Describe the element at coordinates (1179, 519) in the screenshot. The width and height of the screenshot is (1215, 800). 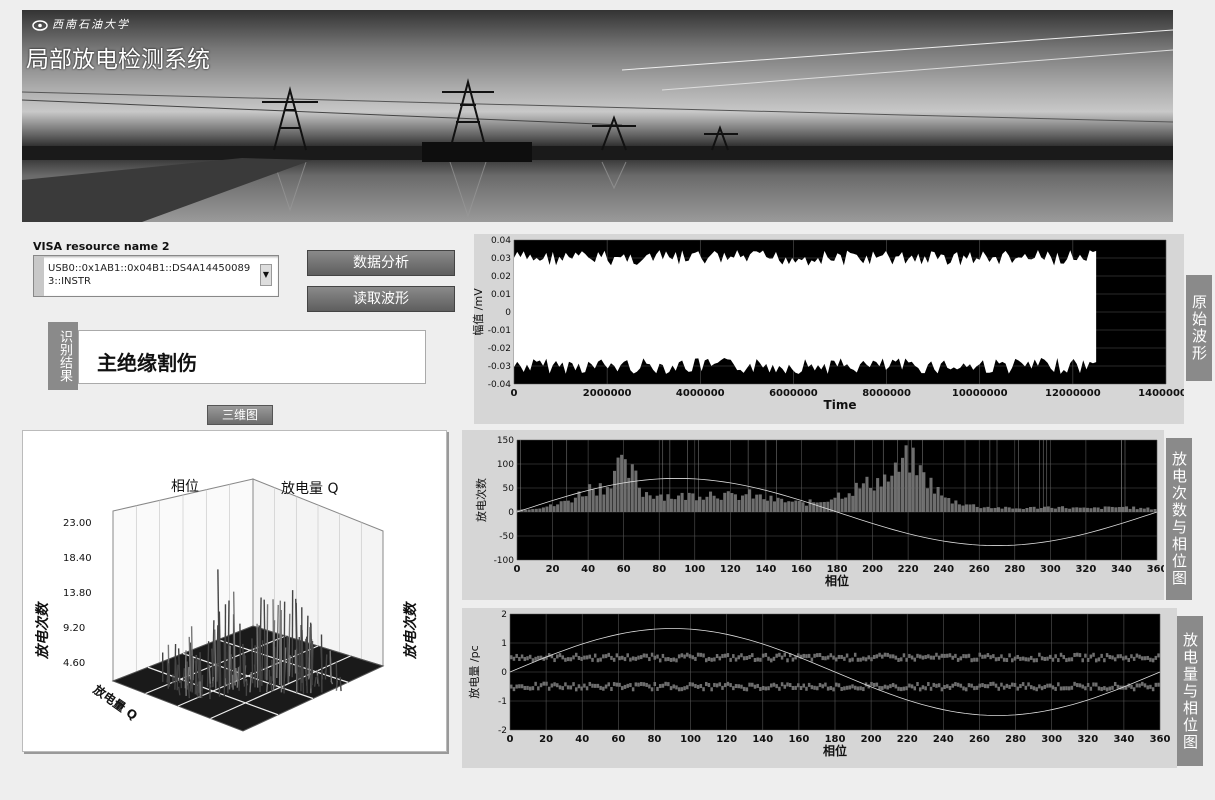
I see `tab-phase-count: 放电次数与相位图` at that location.